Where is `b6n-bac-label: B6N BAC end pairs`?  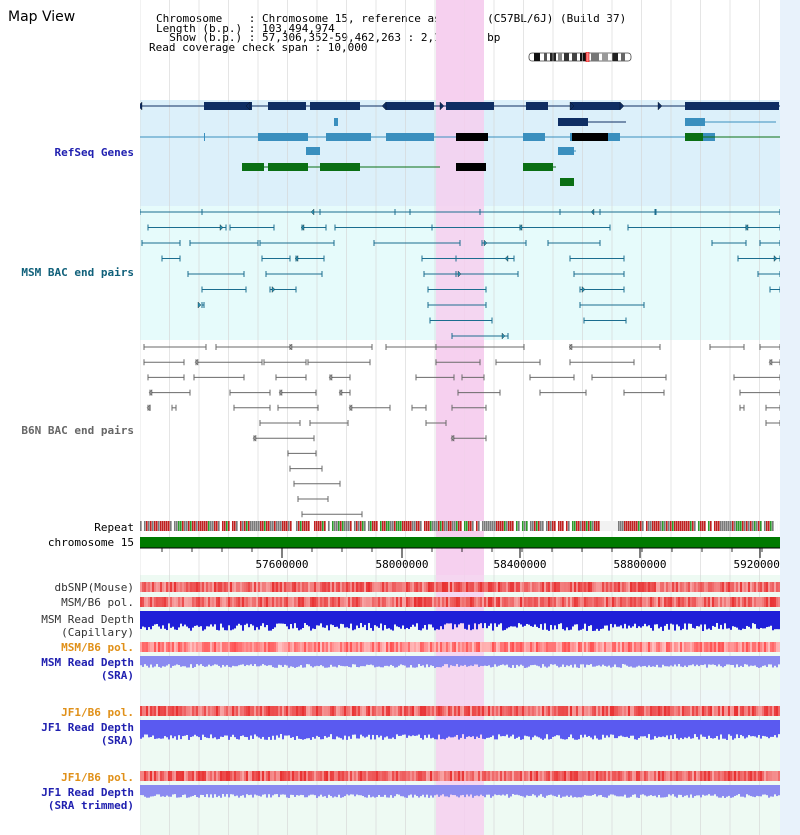 b6n-bac-label: B6N BAC end pairs is located at coordinates (77, 430).